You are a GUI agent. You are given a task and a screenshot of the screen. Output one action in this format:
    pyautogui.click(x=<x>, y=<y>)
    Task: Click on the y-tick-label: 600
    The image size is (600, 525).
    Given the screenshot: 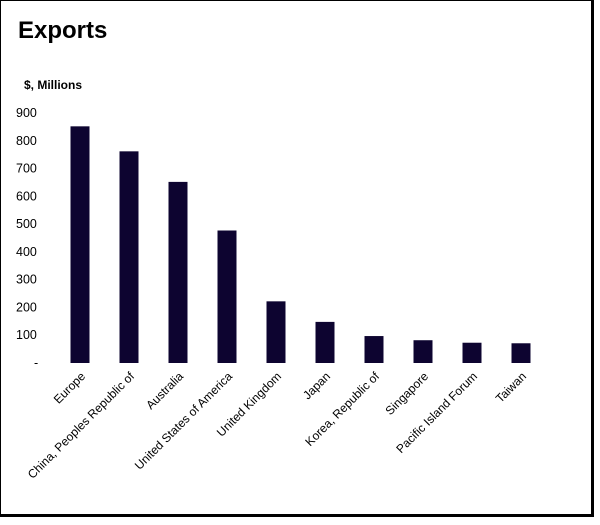 What is the action you would take?
    pyautogui.click(x=26, y=196)
    